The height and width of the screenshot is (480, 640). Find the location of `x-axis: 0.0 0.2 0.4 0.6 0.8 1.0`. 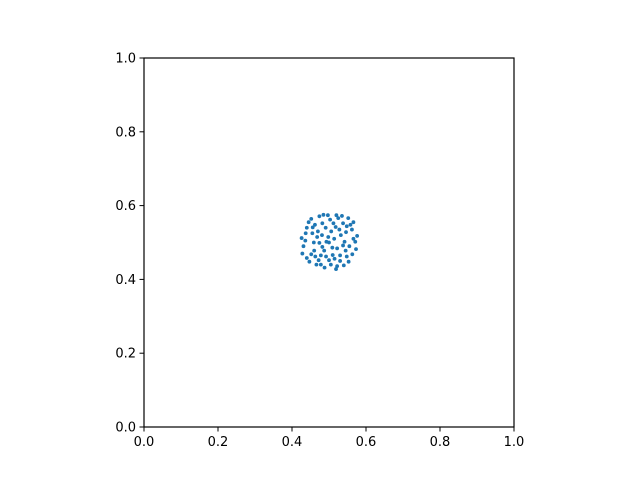

x-axis: 0.0 0.2 0.4 0.6 0.8 1.0 is located at coordinates (329, 438).